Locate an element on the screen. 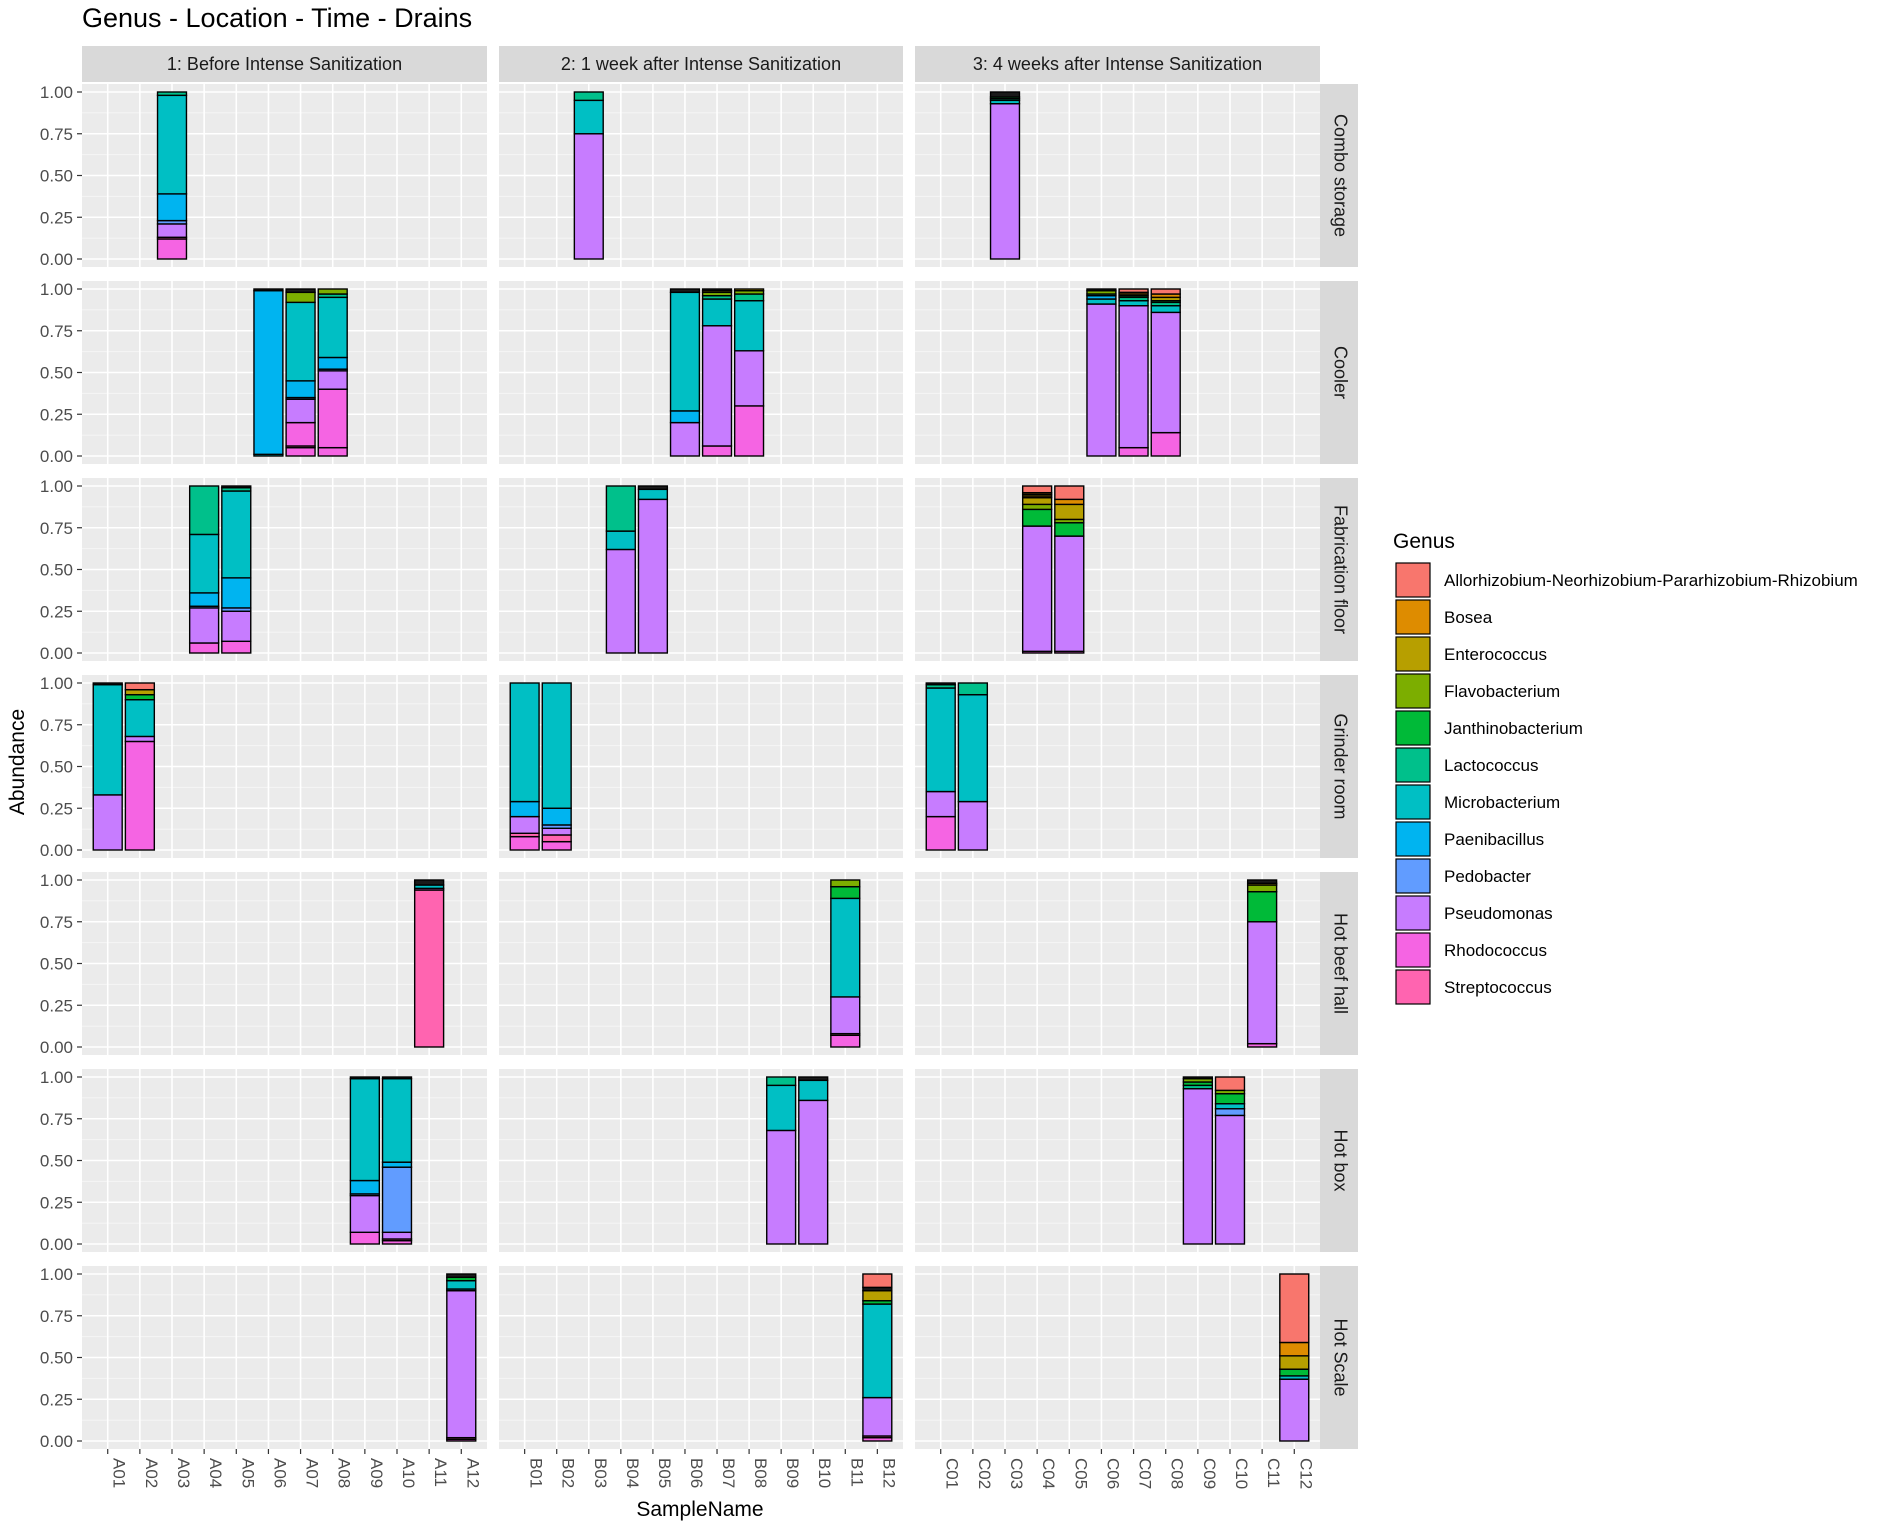 The width and height of the screenshot is (1902, 1530). legend-key is located at coordinates (1413, 802).